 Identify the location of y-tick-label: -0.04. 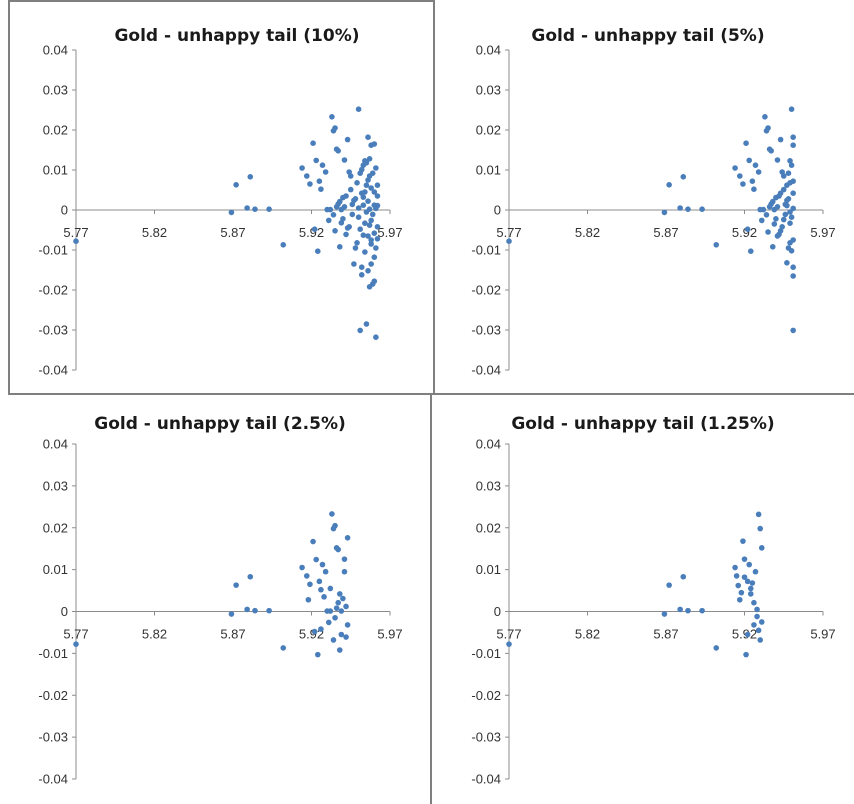
(486, 779).